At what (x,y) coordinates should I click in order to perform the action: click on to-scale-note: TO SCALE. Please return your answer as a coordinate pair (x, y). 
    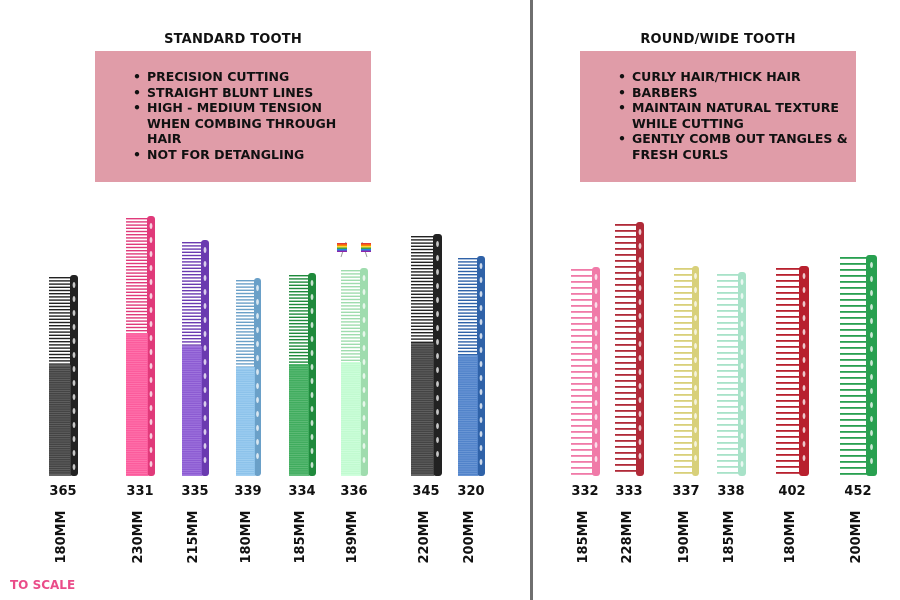
    Looking at the image, I should click on (43, 585).